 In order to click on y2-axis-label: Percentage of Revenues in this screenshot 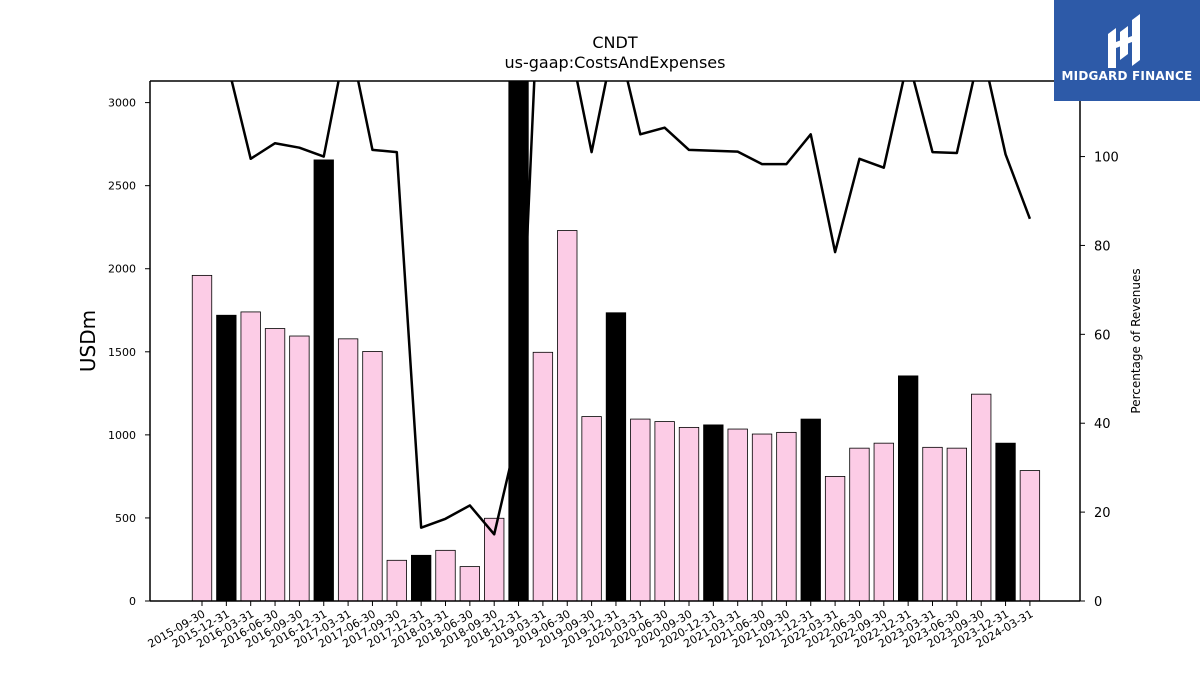, I will do `click(1136, 340)`.